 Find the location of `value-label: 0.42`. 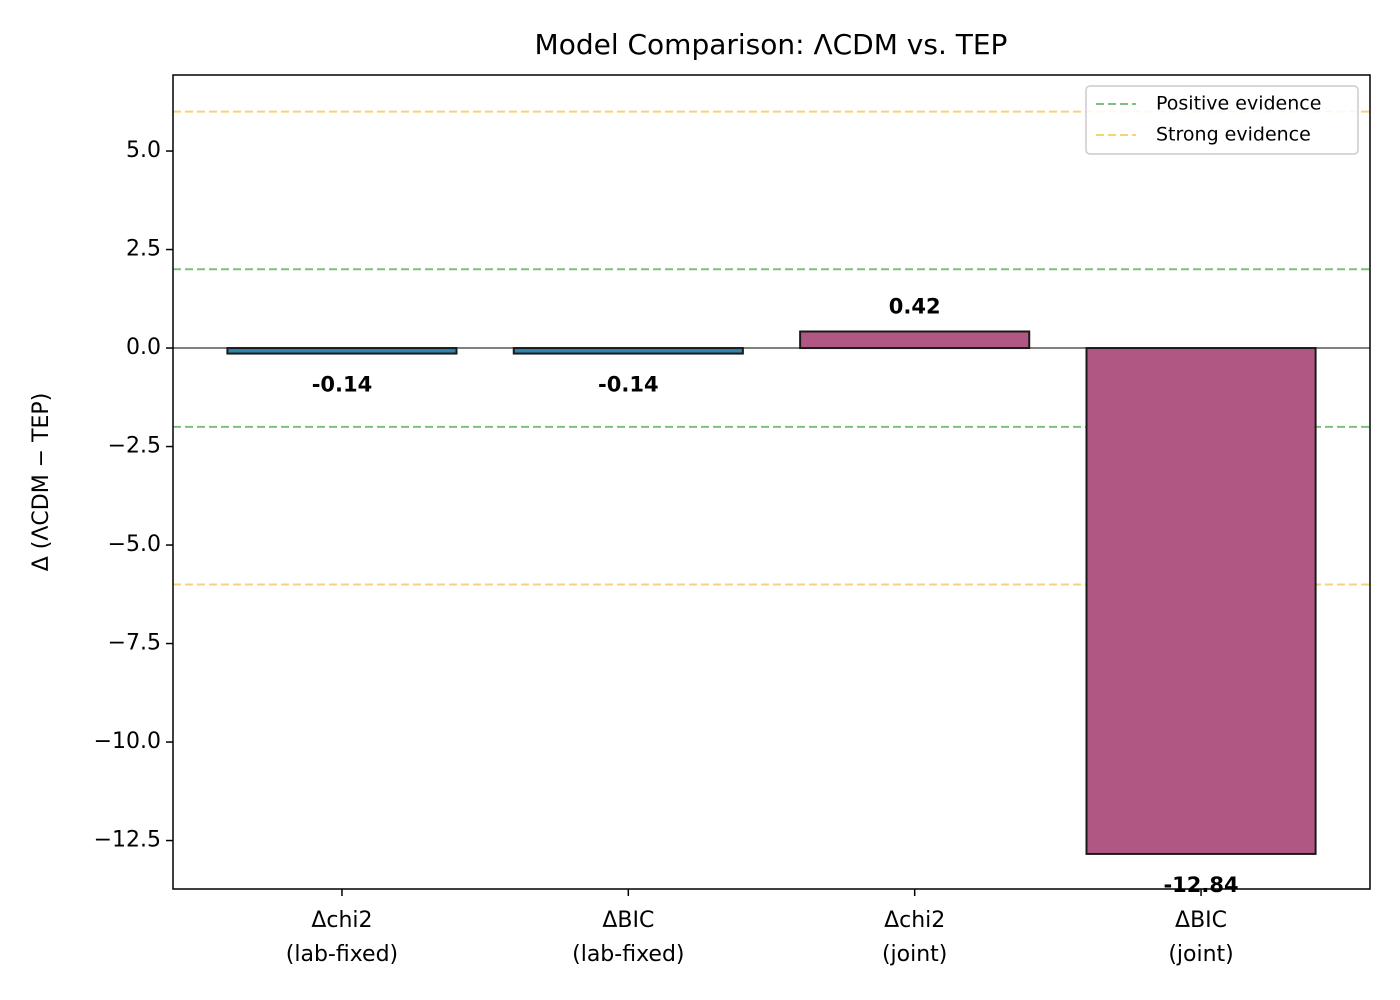

value-label: 0.42 is located at coordinates (915, 306).